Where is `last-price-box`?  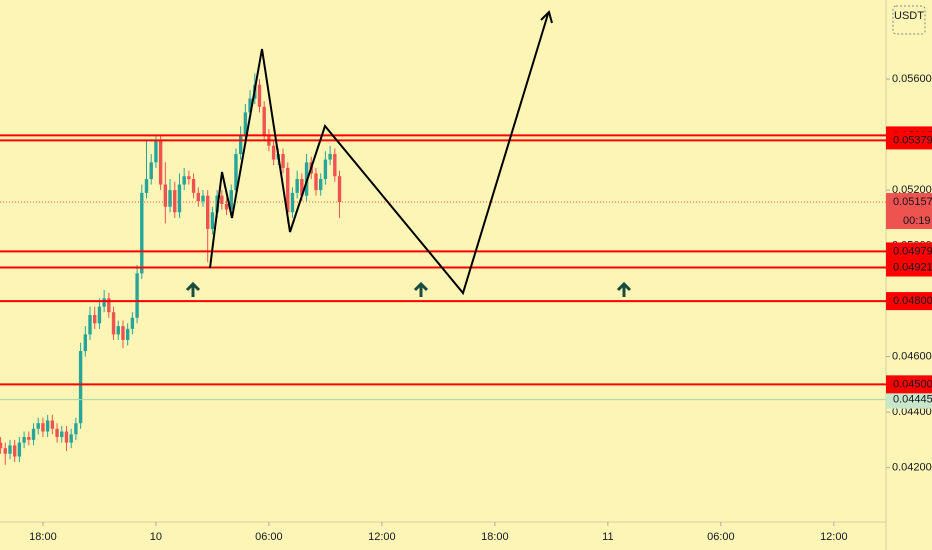 last-price-box is located at coordinates (909, 211).